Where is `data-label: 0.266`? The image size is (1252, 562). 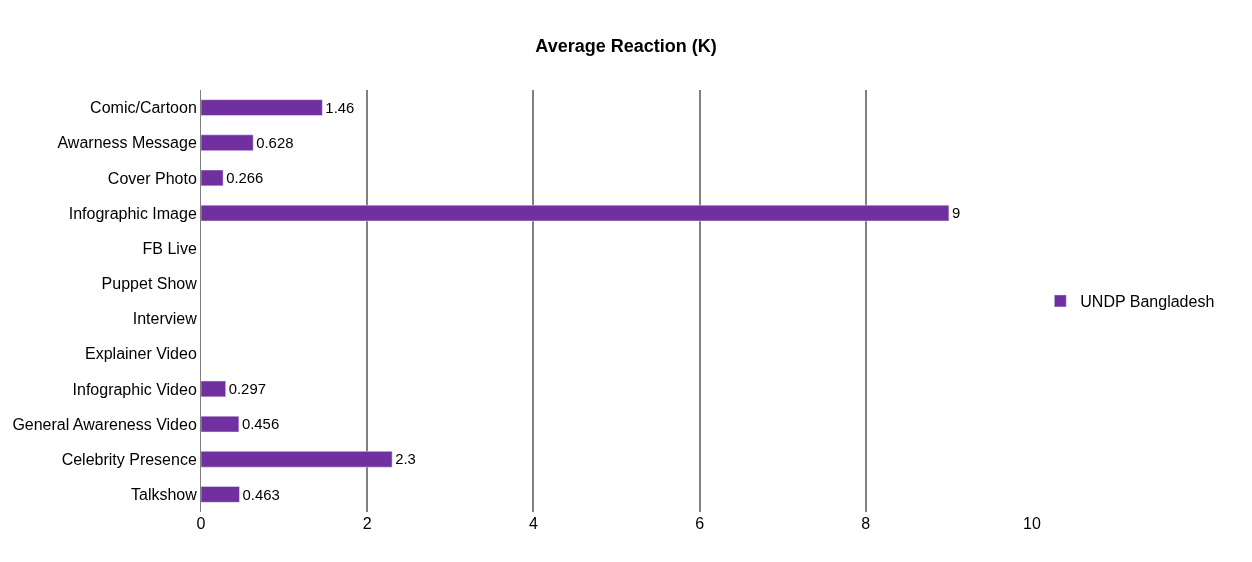 data-label: 0.266 is located at coordinates (245, 178).